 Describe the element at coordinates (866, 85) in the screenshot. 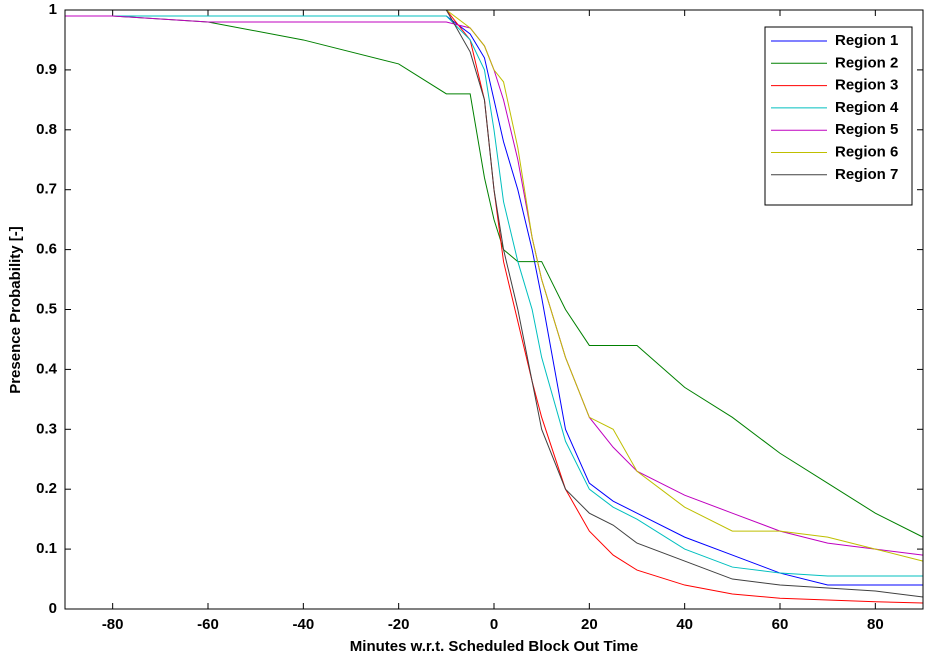

I see `legend-label: Region 3` at that location.